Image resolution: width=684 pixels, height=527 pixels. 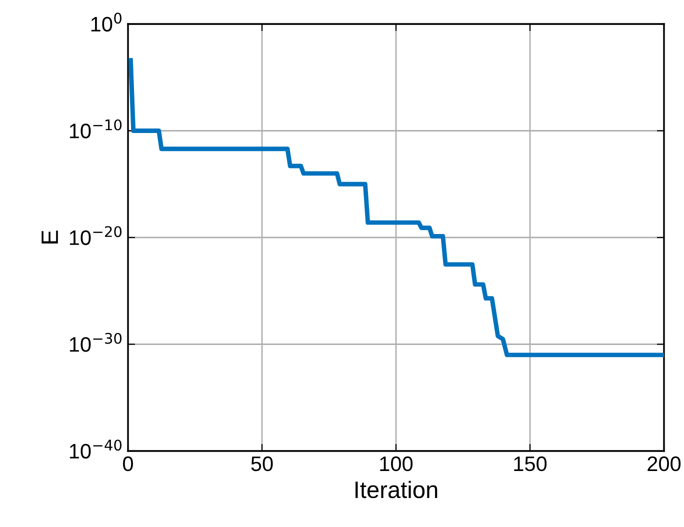 What do you see at coordinates (50, 237) in the screenshot?
I see `y-axis-title: E` at bounding box center [50, 237].